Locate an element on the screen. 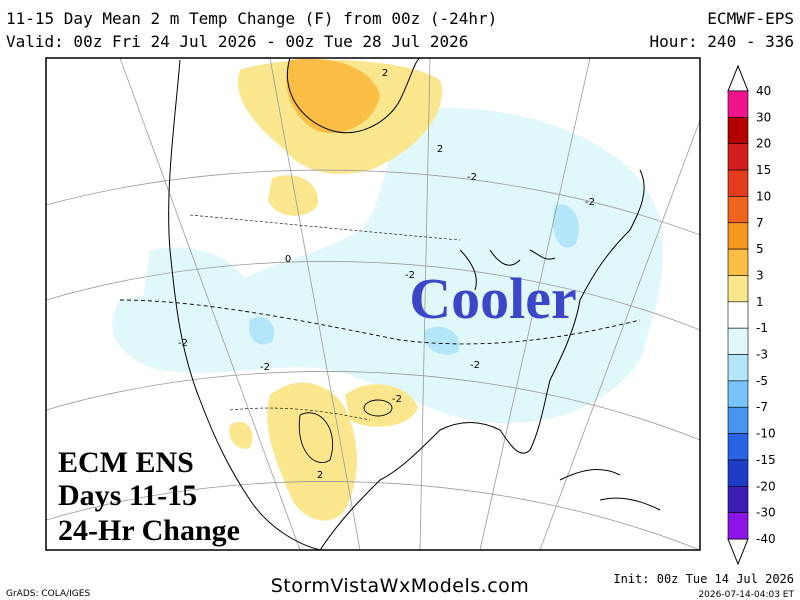 The width and height of the screenshot is (800, 600). annotation-line: 24-Hr Change is located at coordinates (149, 530).